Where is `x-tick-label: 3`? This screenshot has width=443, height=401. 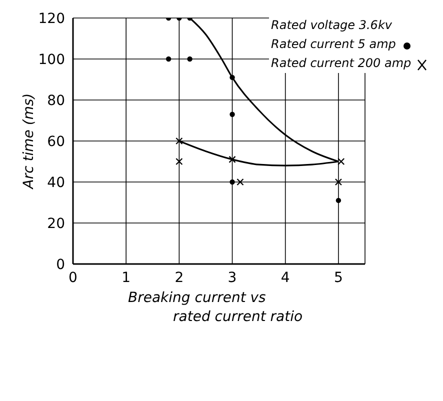 x-tick-label: 3 is located at coordinates (232, 278).